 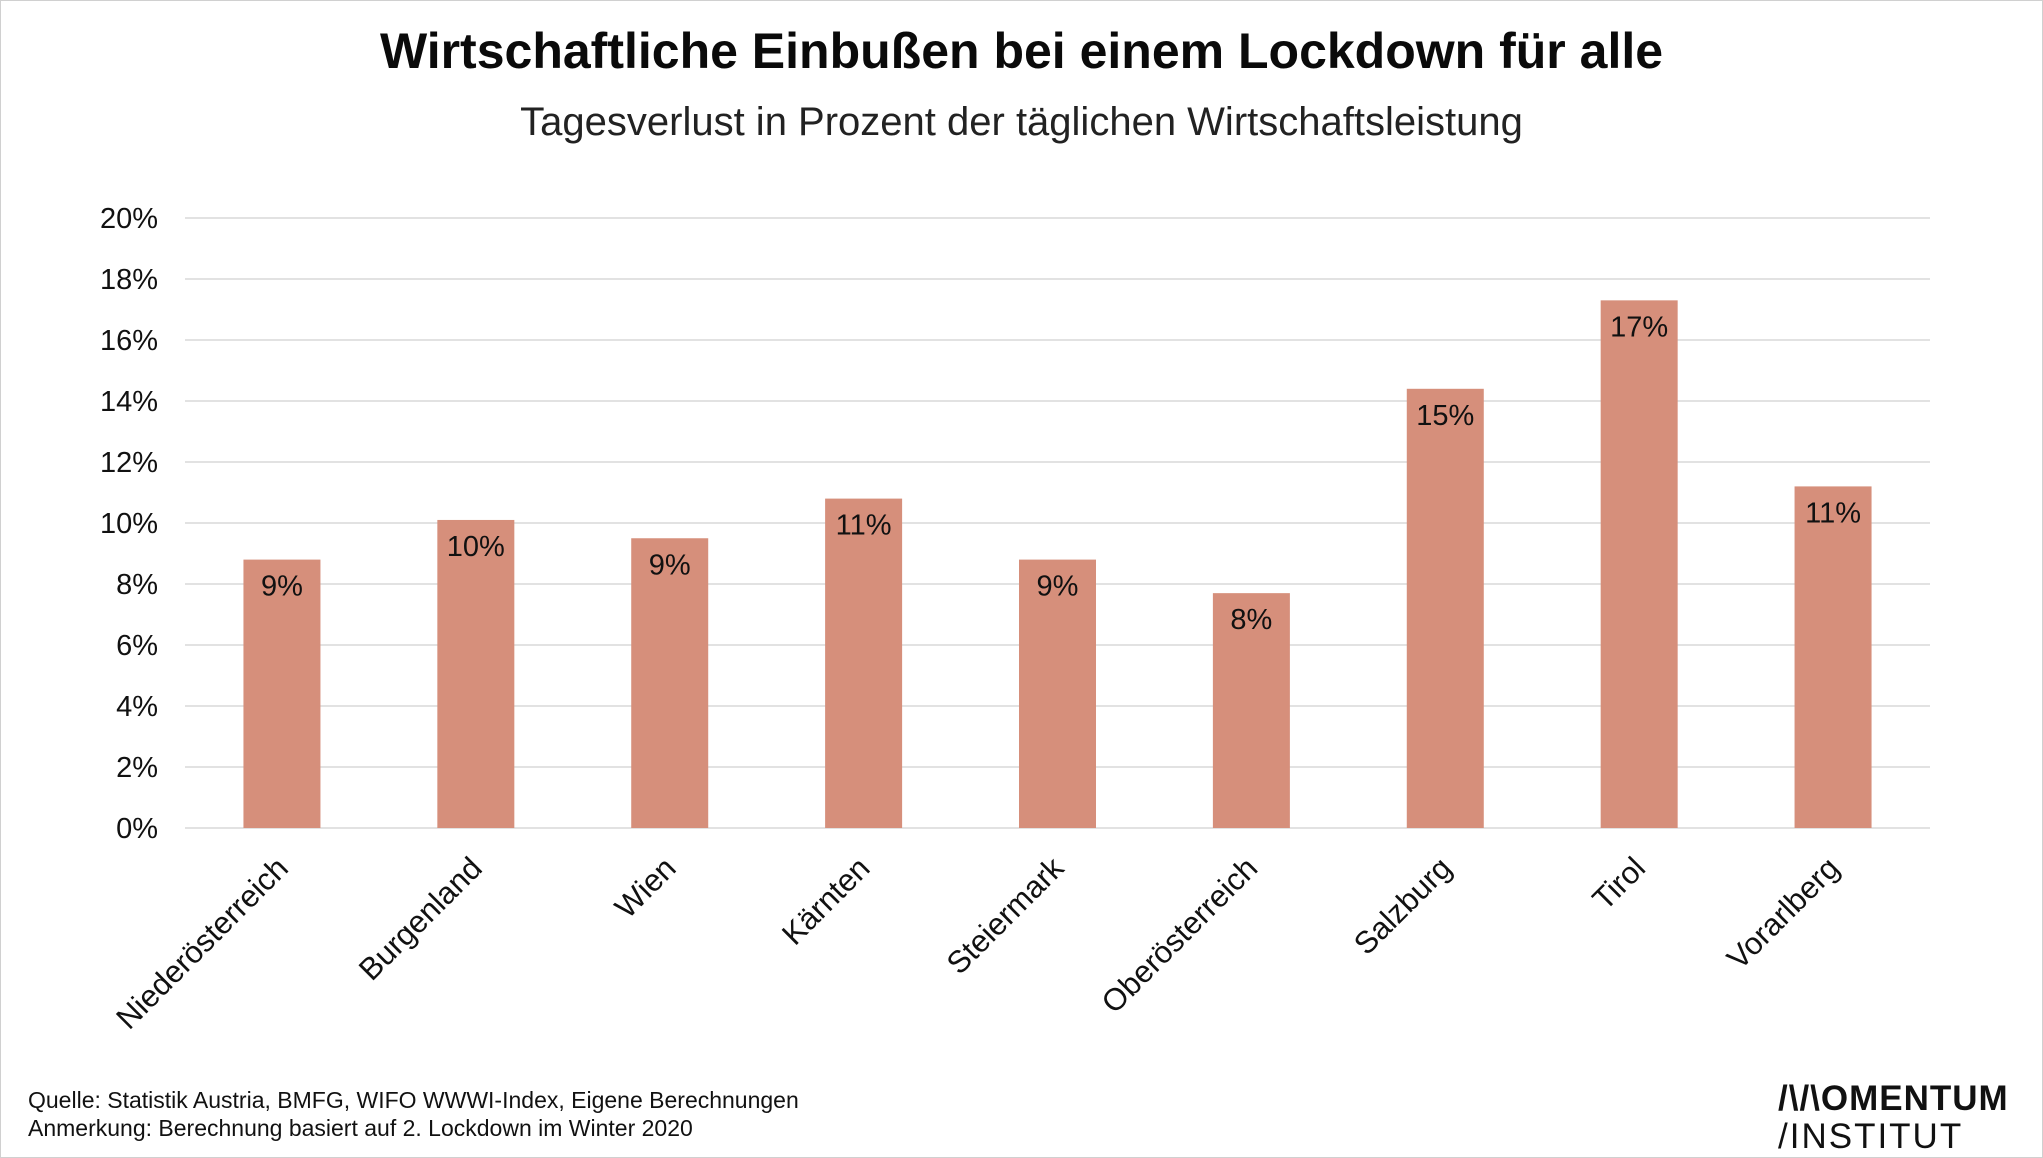 What do you see at coordinates (1639, 327) in the screenshot?
I see `bar-value-label: 17%` at bounding box center [1639, 327].